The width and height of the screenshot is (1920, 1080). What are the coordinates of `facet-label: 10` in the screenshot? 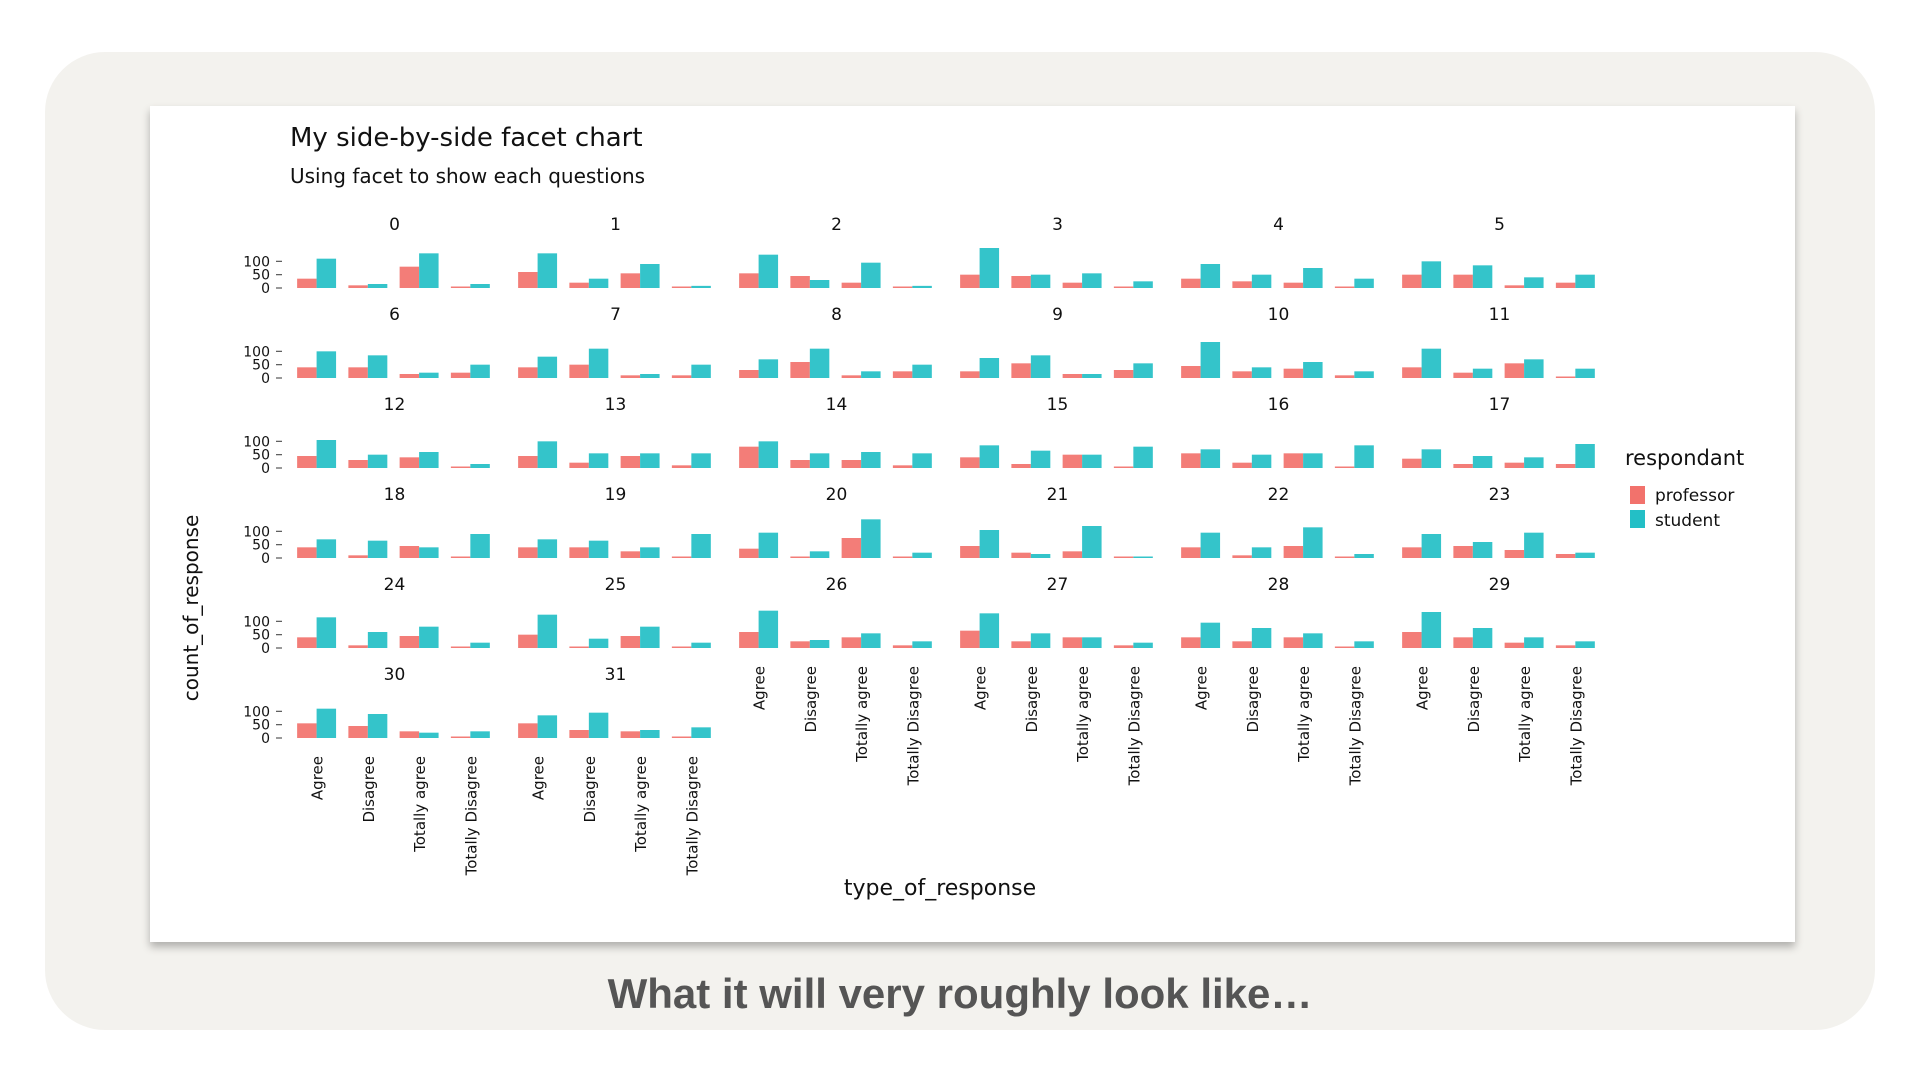 It's located at (1279, 315).